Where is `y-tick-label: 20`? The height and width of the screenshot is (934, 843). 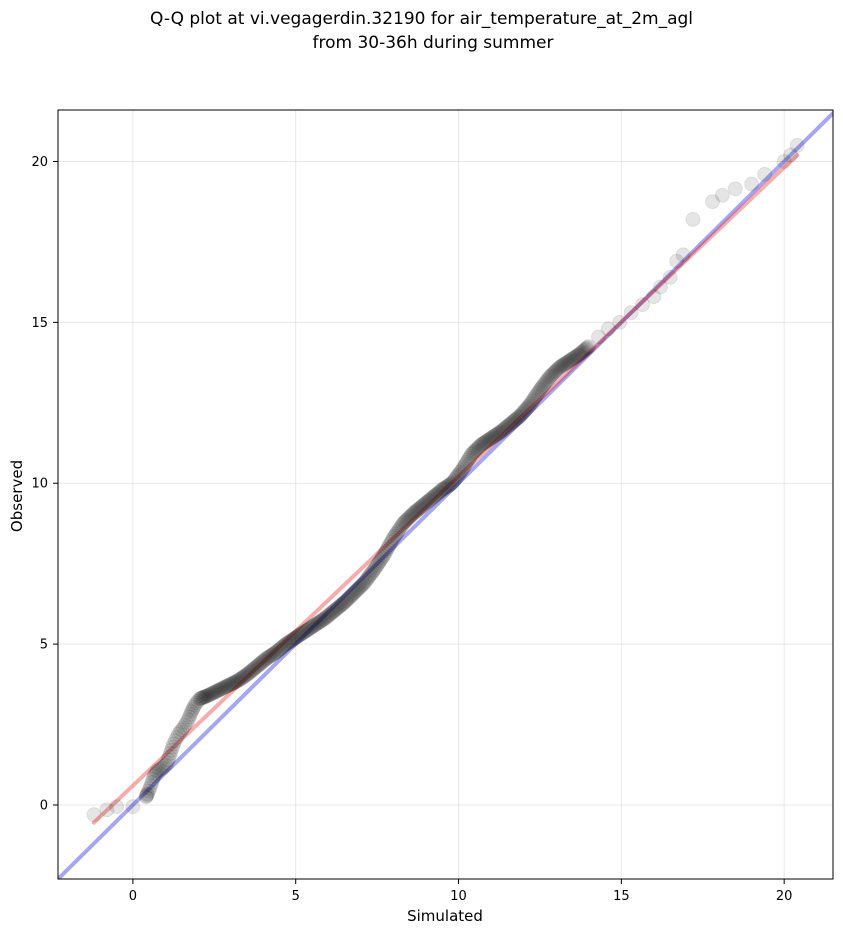
y-tick-label: 20 is located at coordinates (39, 162).